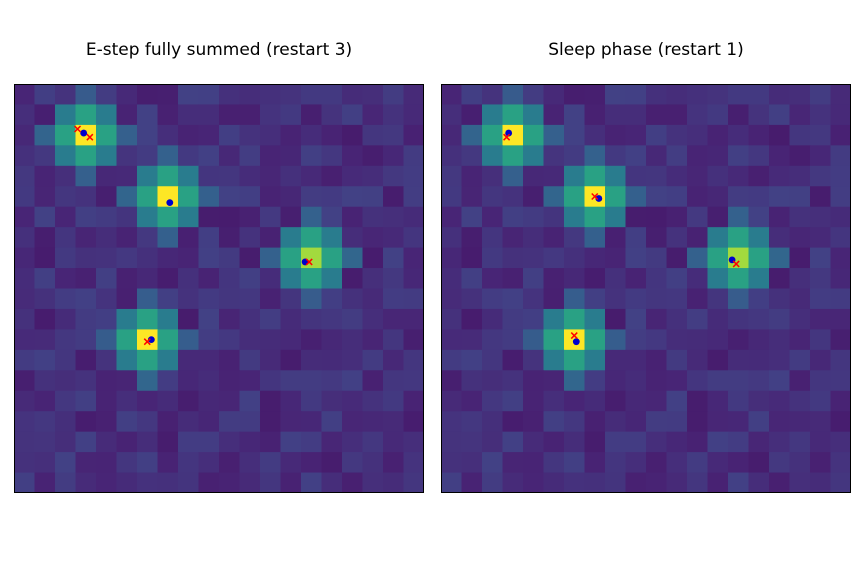 The height and width of the screenshot is (576, 864). What do you see at coordinates (170, 203) in the screenshot?
I see `true-source-marker` at bounding box center [170, 203].